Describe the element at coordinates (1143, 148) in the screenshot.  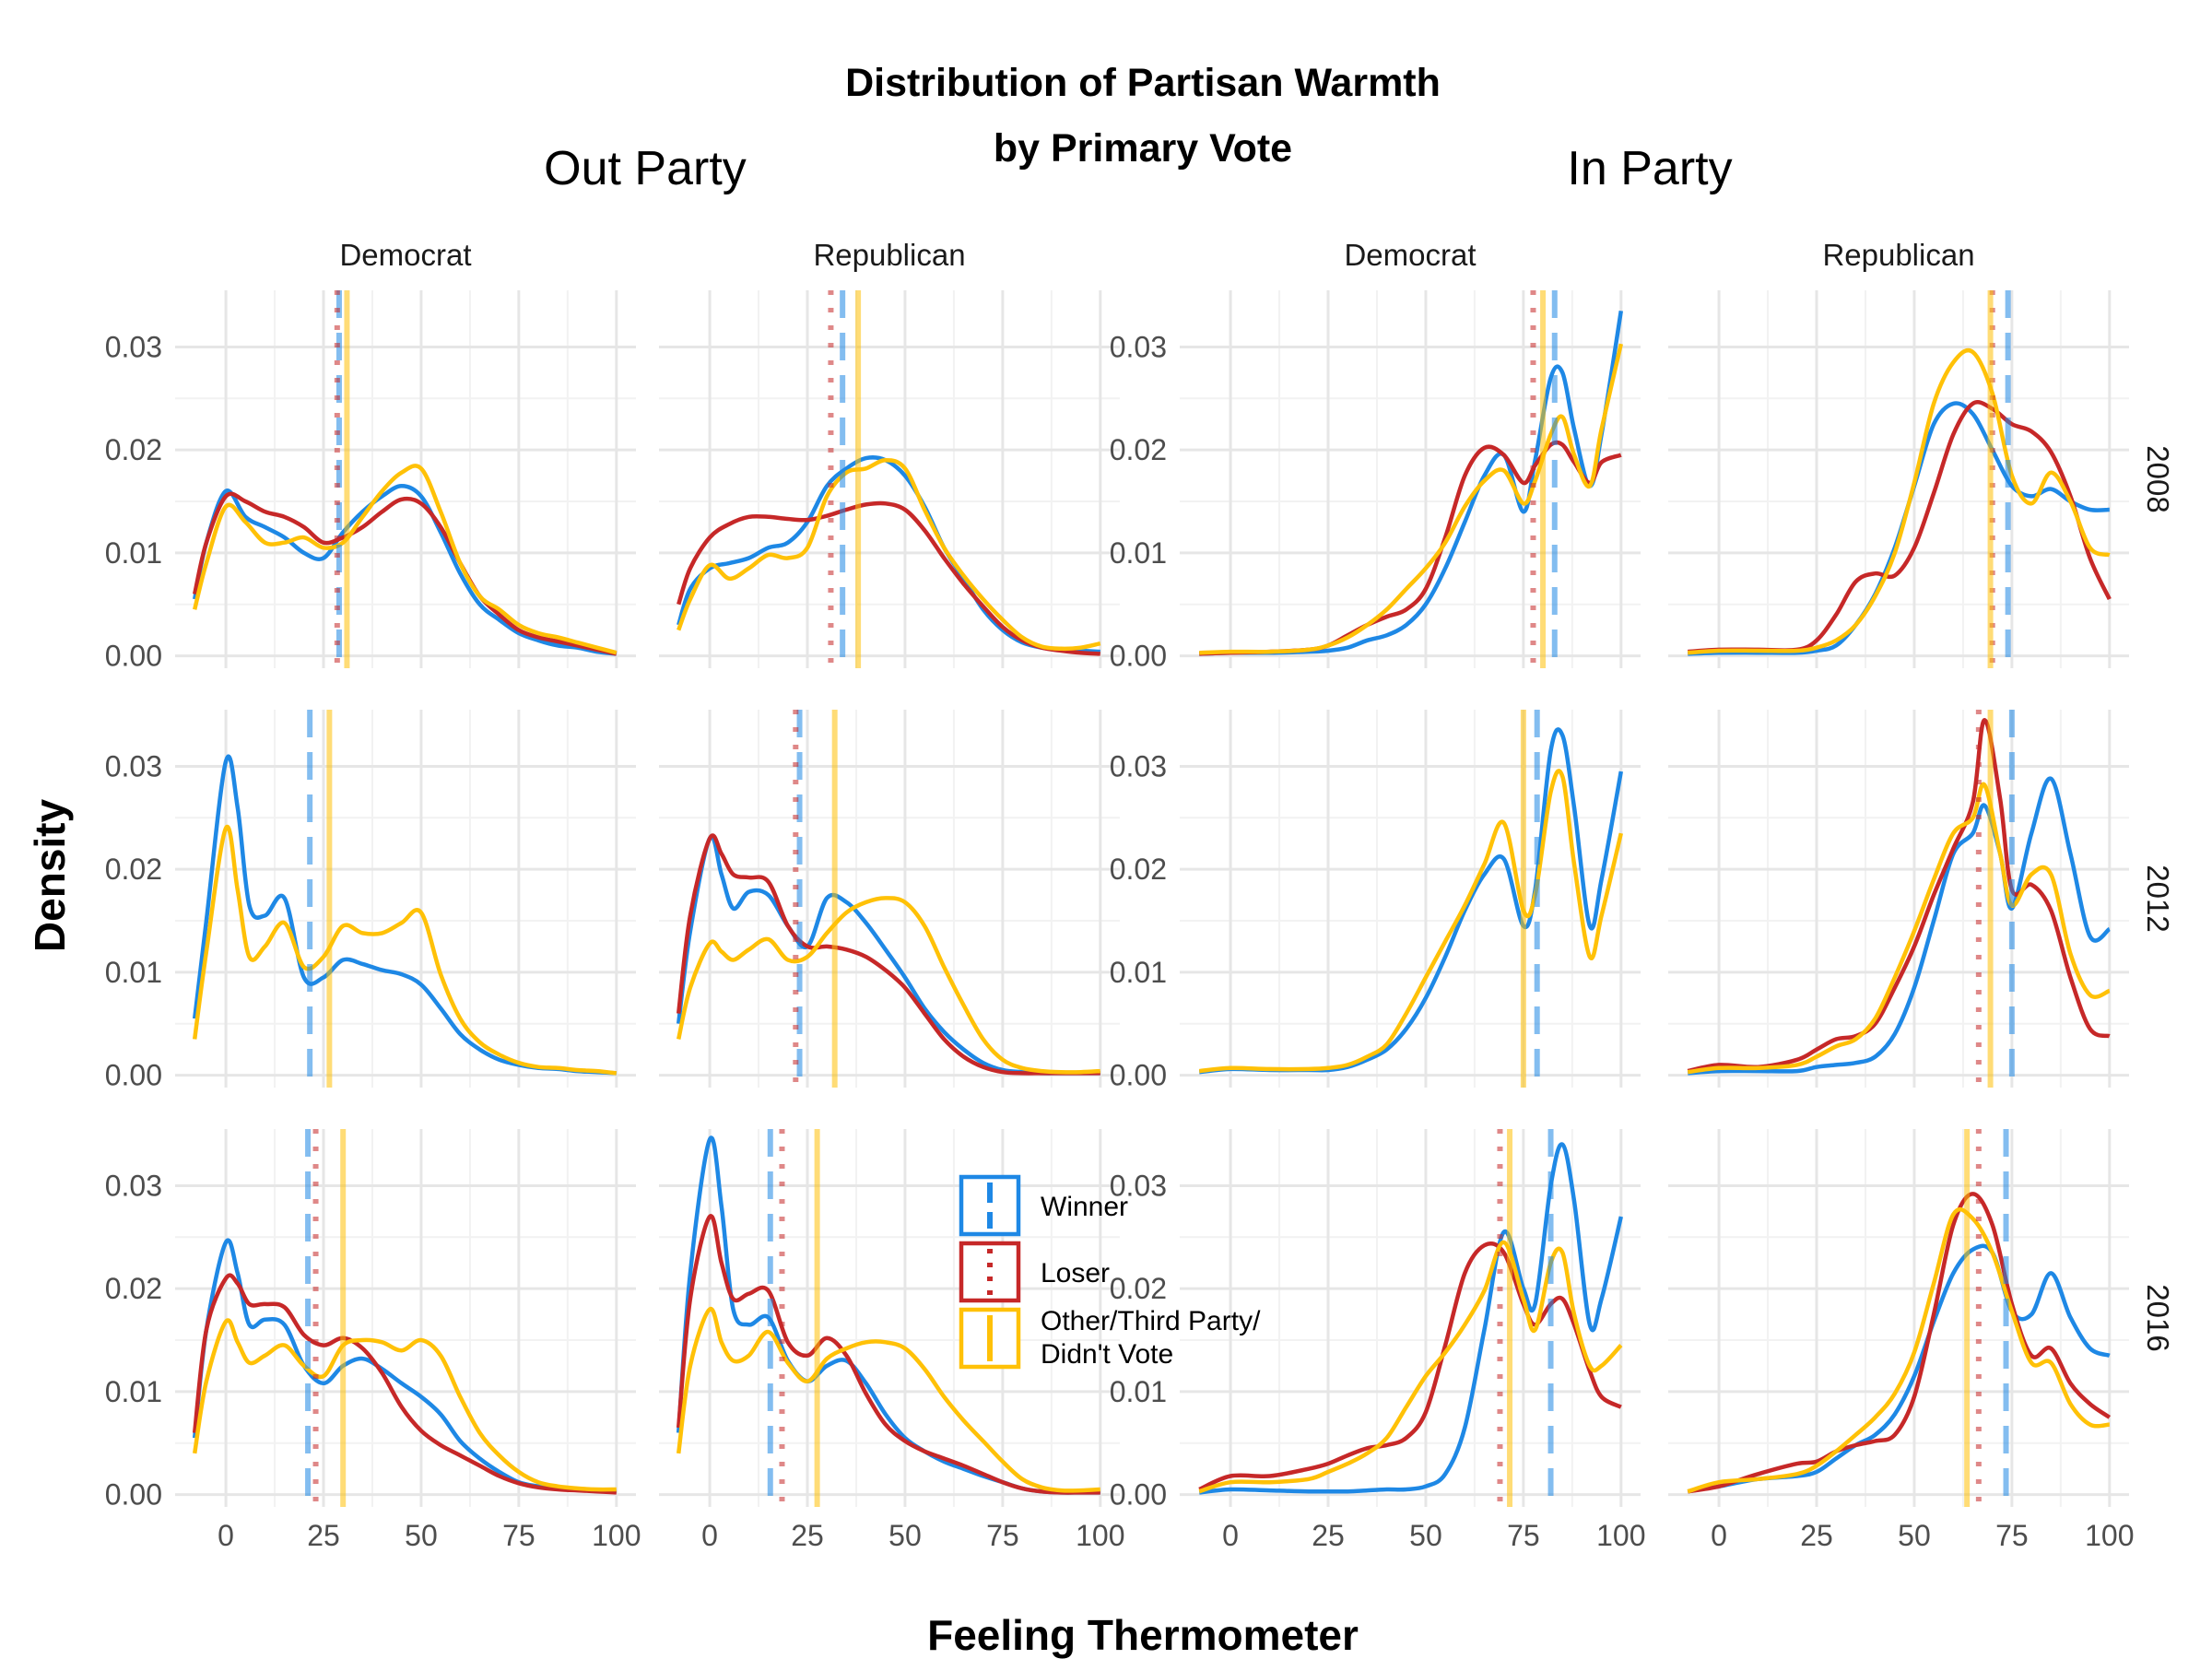
I see `chart-subtitle: by Primary Vote` at that location.